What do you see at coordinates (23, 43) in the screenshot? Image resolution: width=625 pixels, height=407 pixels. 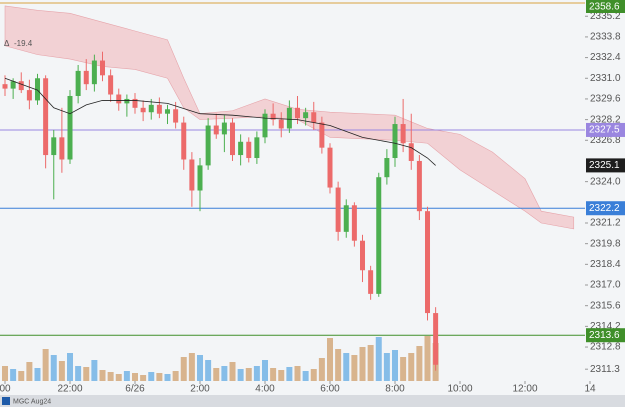 I see `change-value: -19.4` at bounding box center [23, 43].